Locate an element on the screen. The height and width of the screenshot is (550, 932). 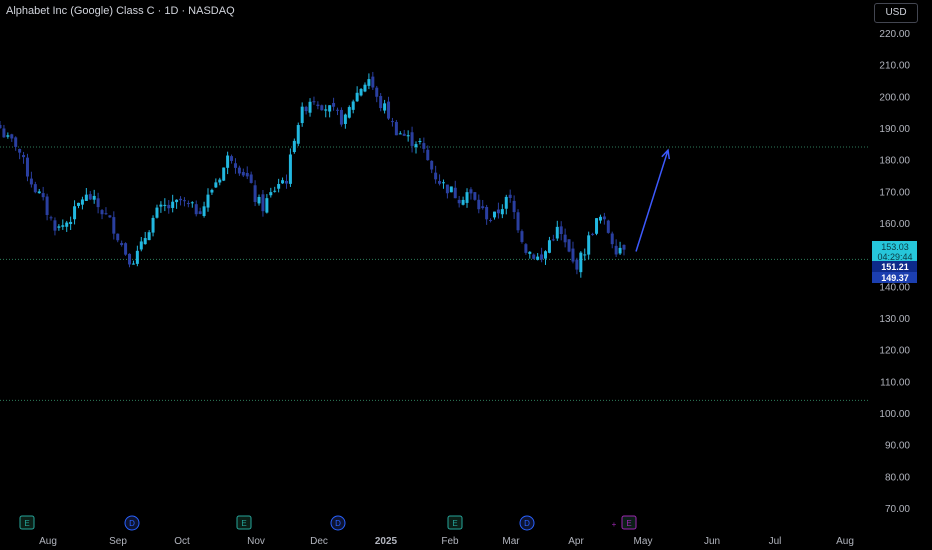
event-letter: E is located at coordinates (26, 523).